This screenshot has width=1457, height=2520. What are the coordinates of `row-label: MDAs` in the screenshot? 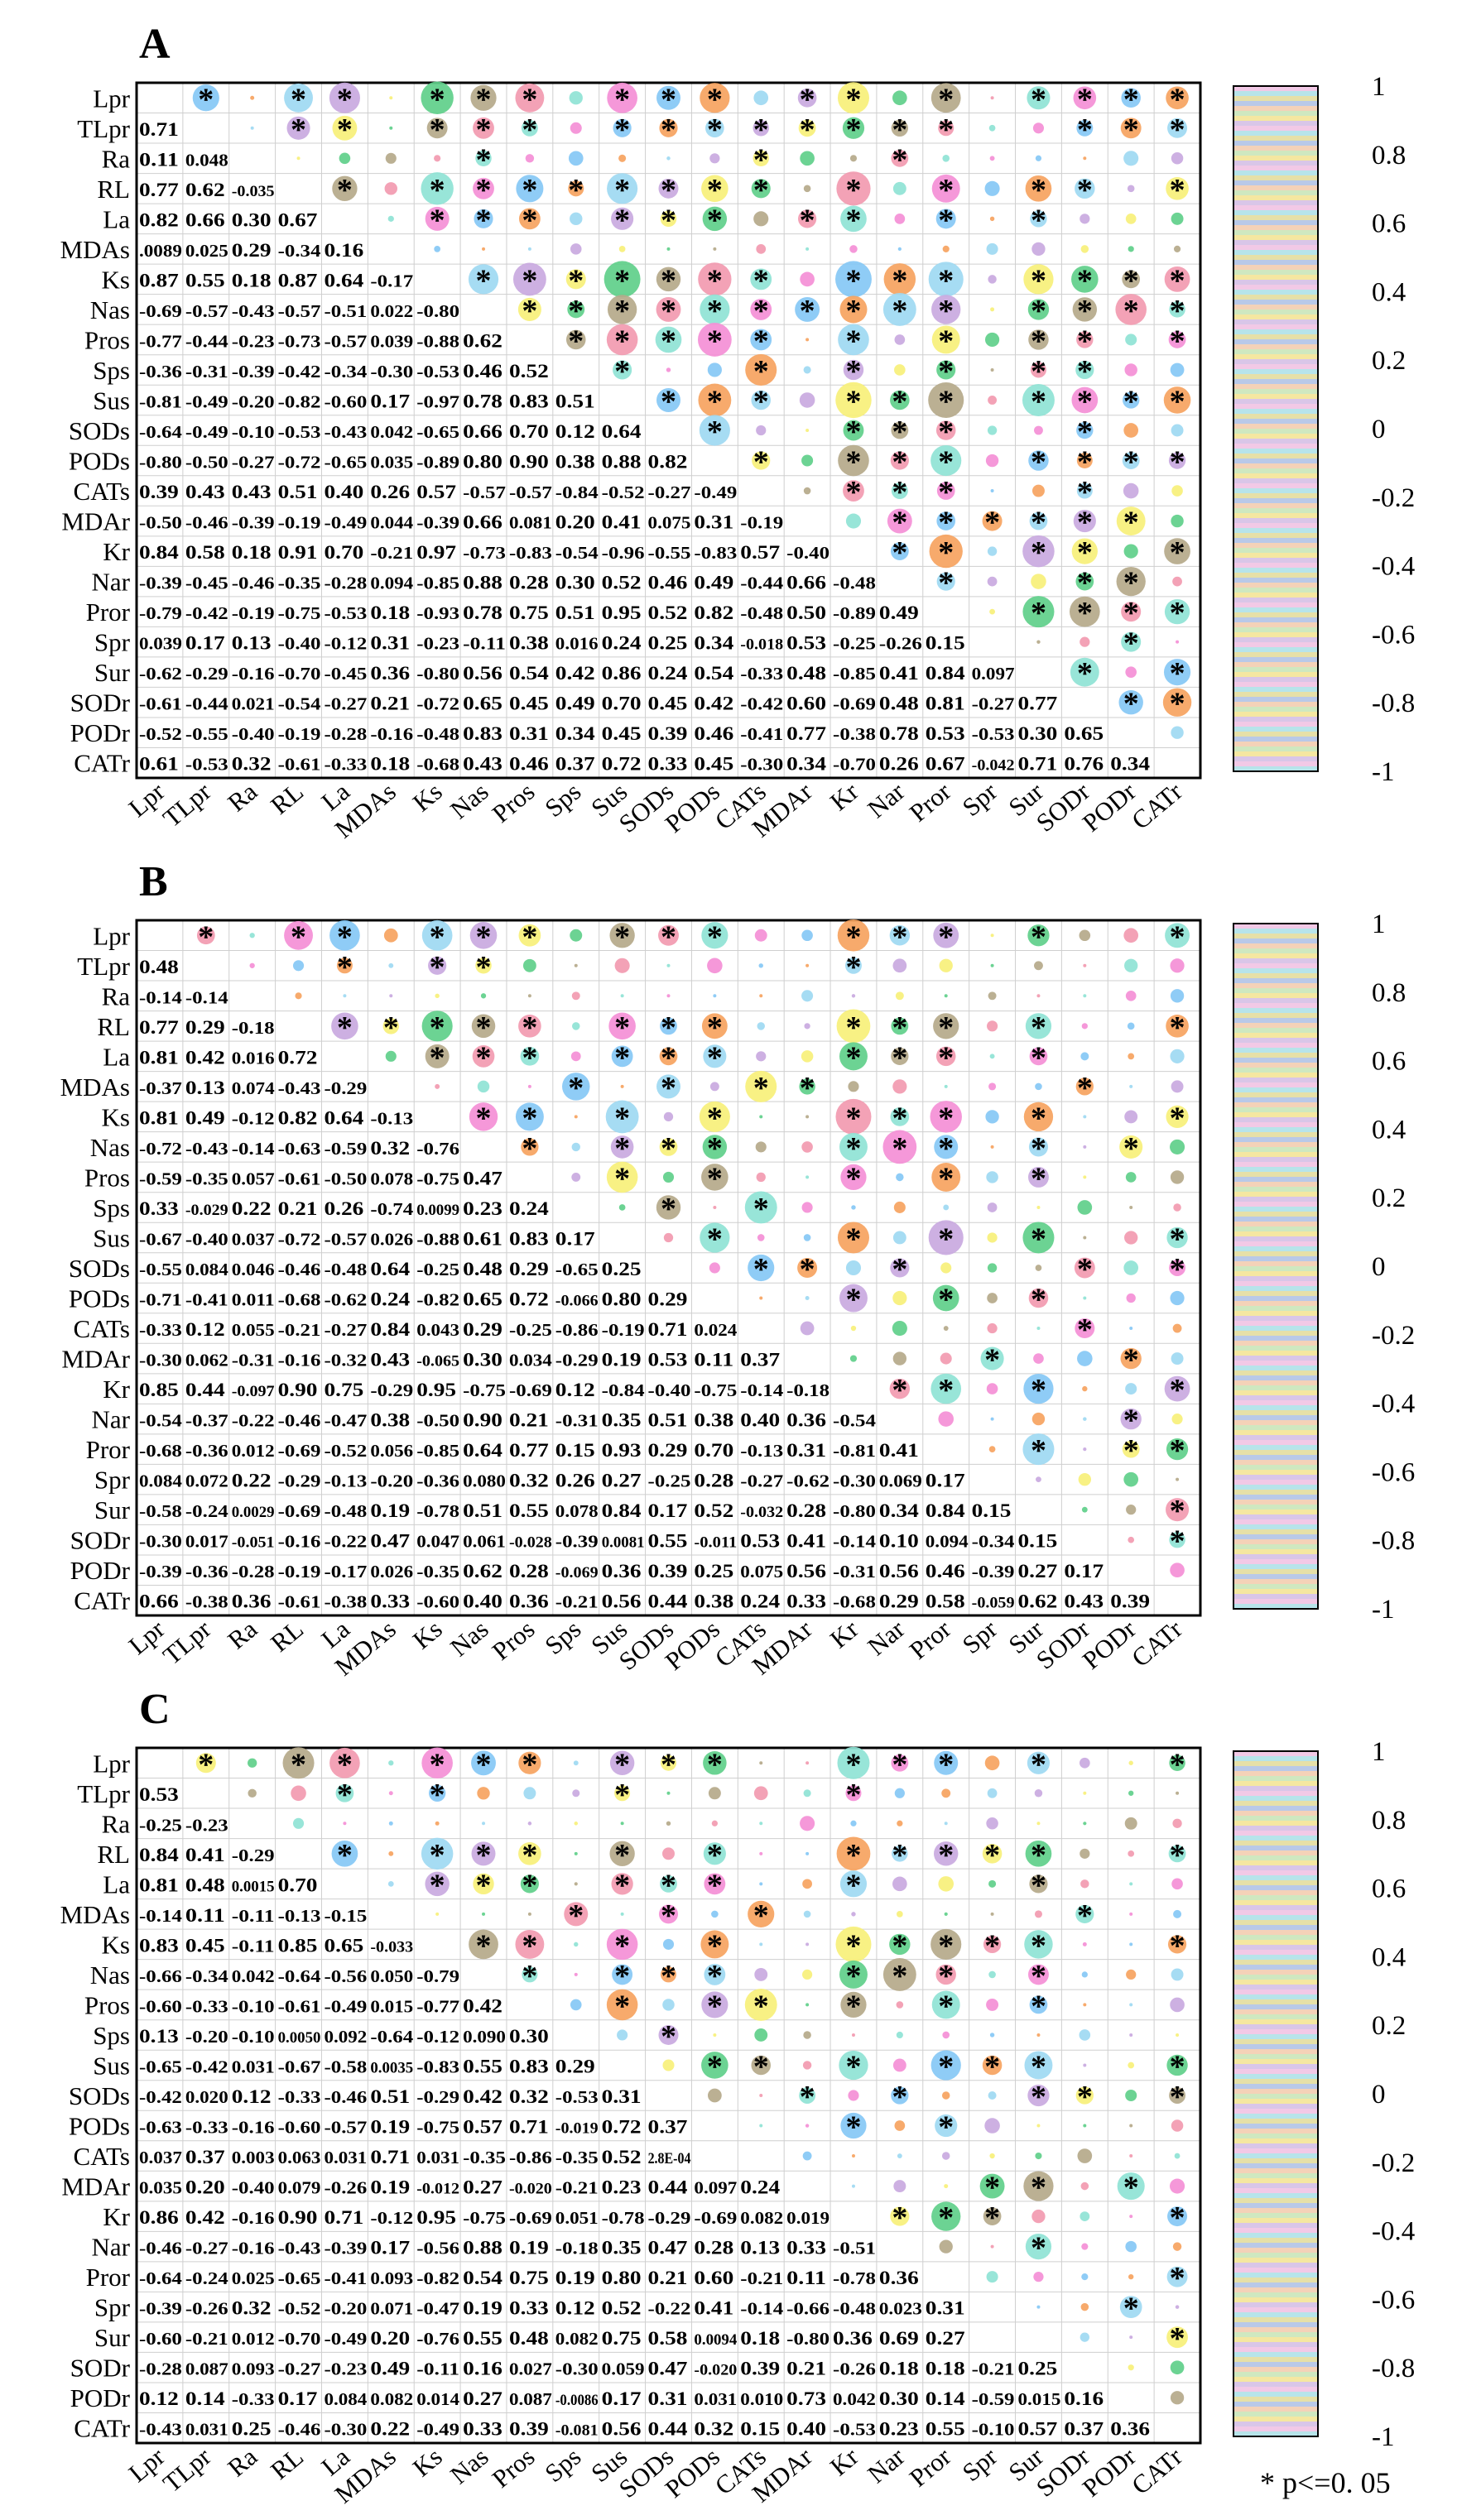 It's located at (95, 1914).